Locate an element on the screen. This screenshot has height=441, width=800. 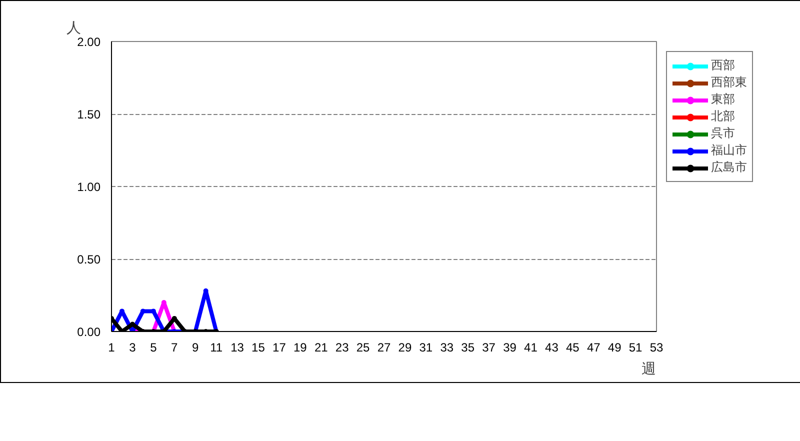
x-axis-title: 週 is located at coordinates (649, 370).